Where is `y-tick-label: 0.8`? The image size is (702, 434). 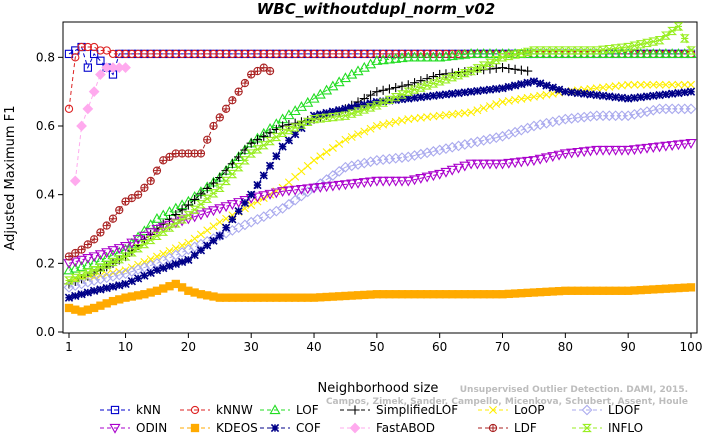
y-tick-label: 0.8 is located at coordinates (45, 57).